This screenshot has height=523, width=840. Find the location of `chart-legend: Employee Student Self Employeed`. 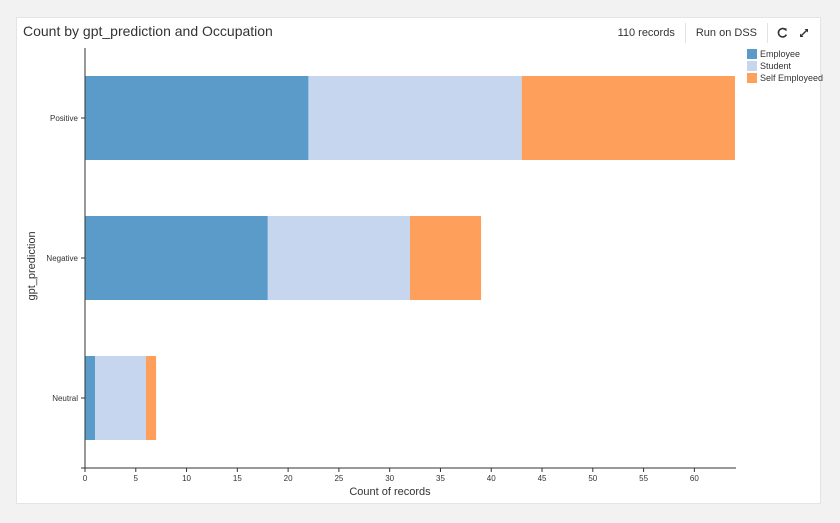

chart-legend: Employee Student Self Employeed is located at coordinates (785, 66).